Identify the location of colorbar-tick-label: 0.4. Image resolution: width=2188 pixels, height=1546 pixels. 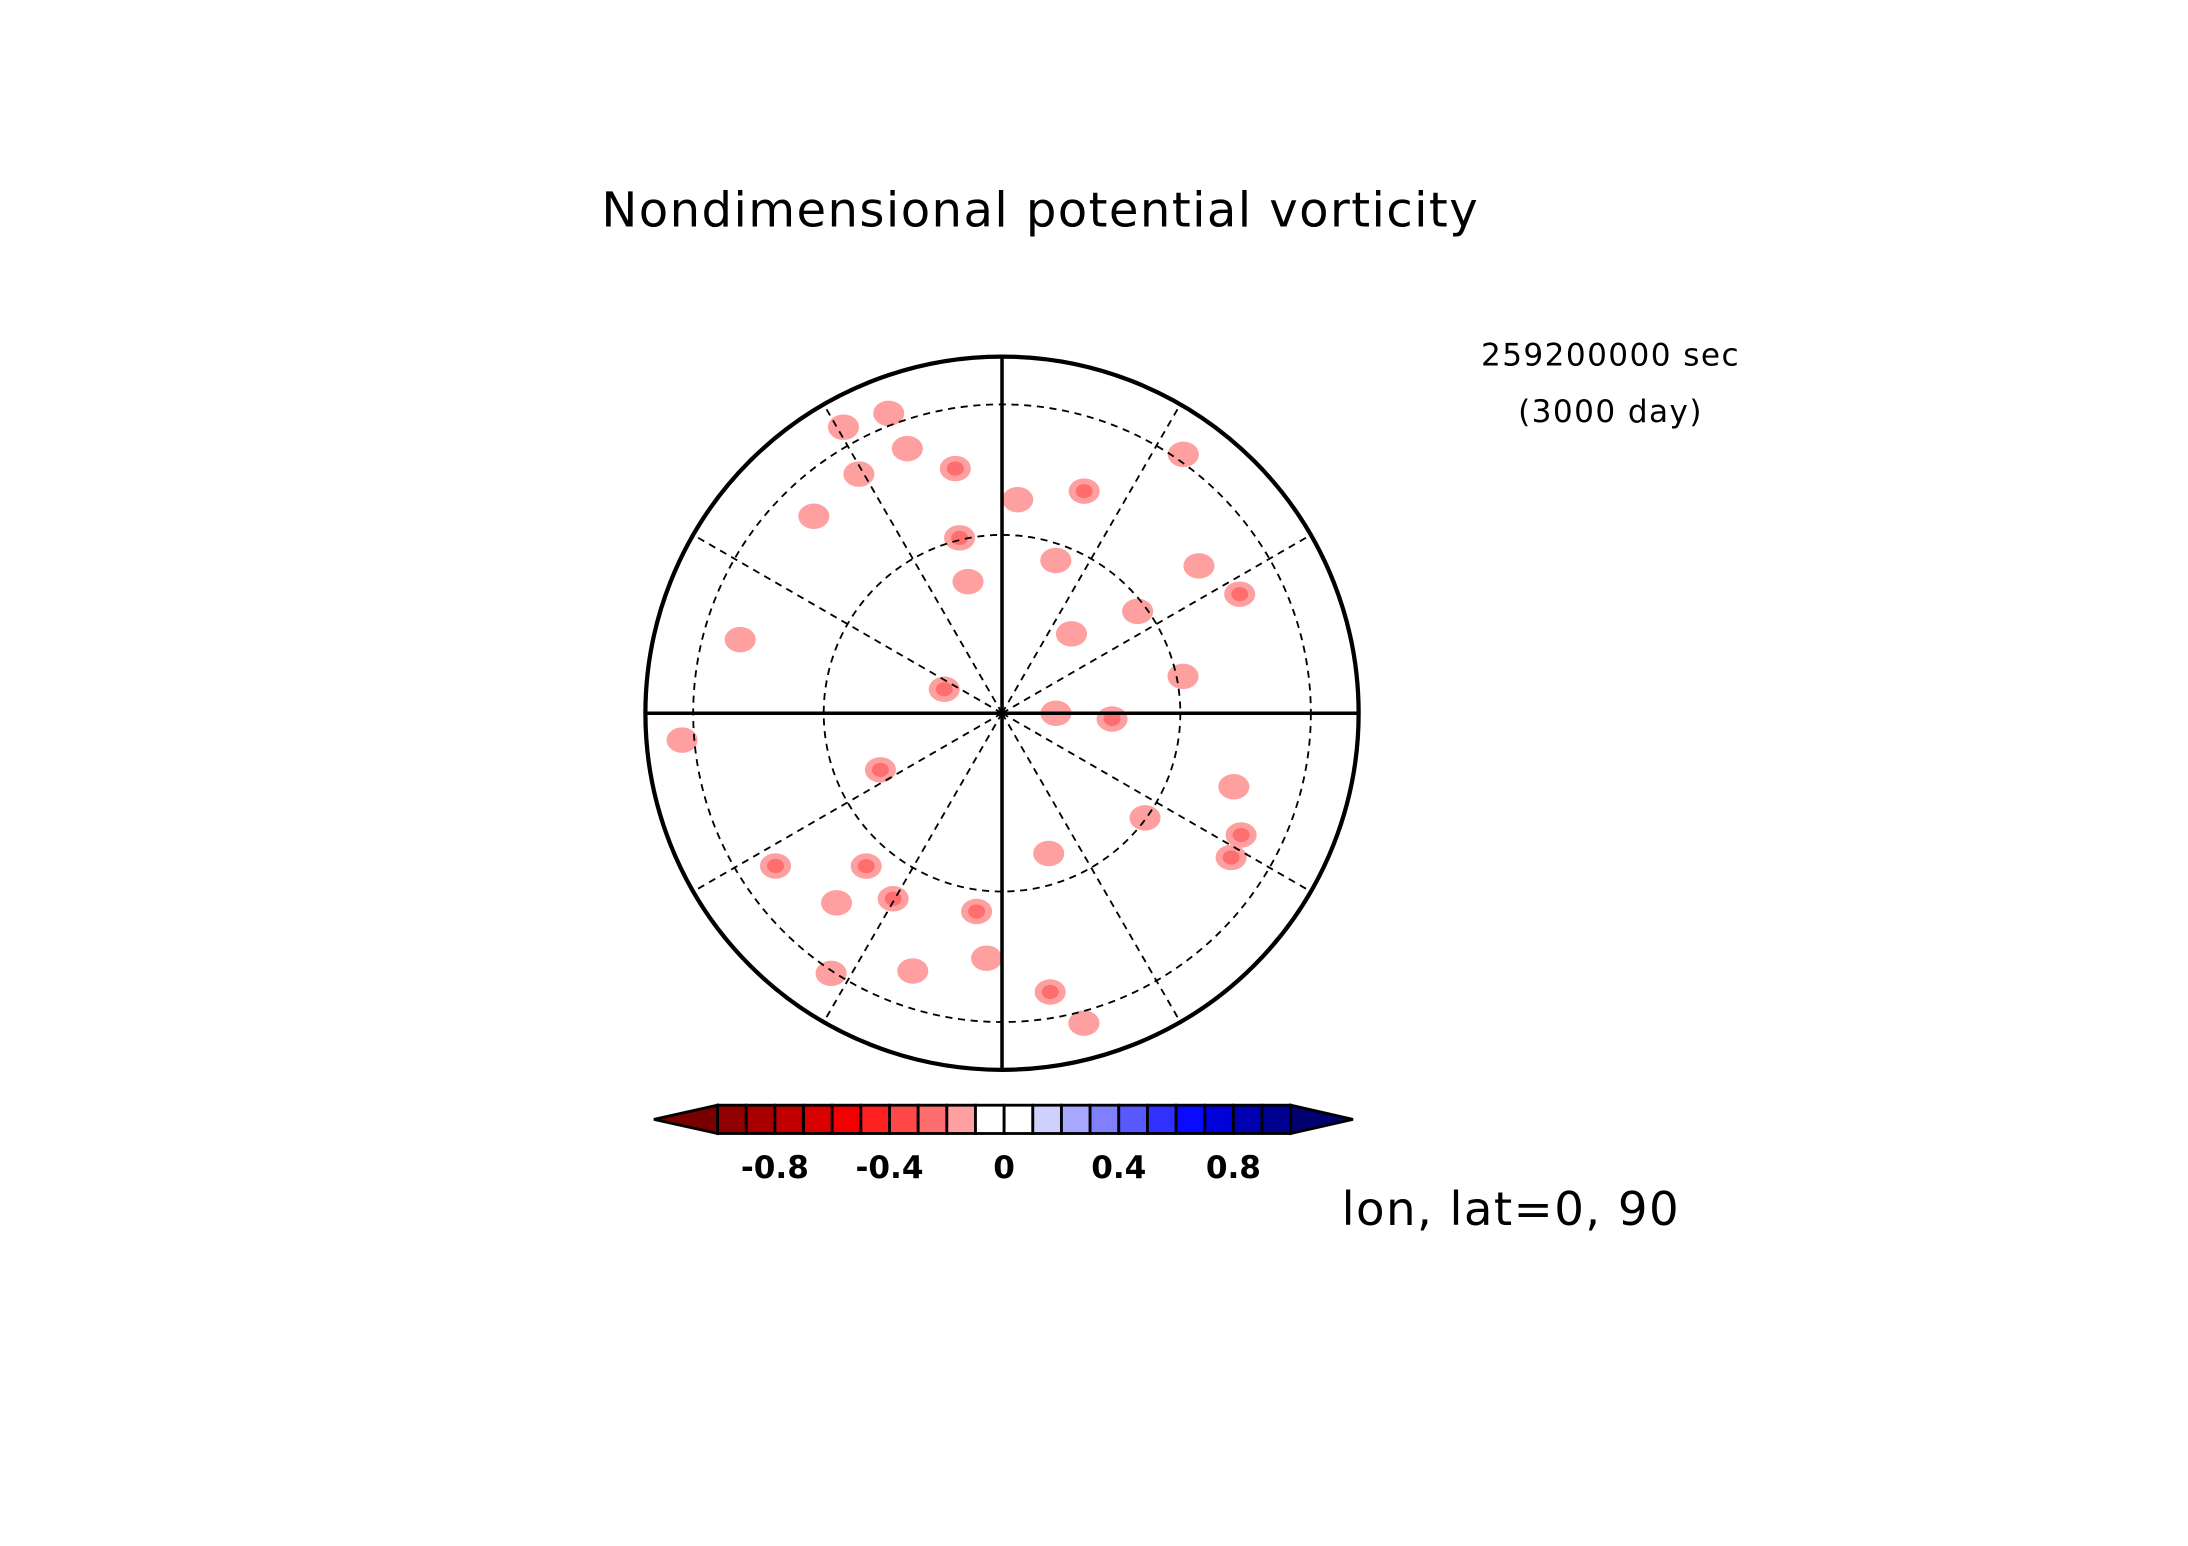
(1118, 1168).